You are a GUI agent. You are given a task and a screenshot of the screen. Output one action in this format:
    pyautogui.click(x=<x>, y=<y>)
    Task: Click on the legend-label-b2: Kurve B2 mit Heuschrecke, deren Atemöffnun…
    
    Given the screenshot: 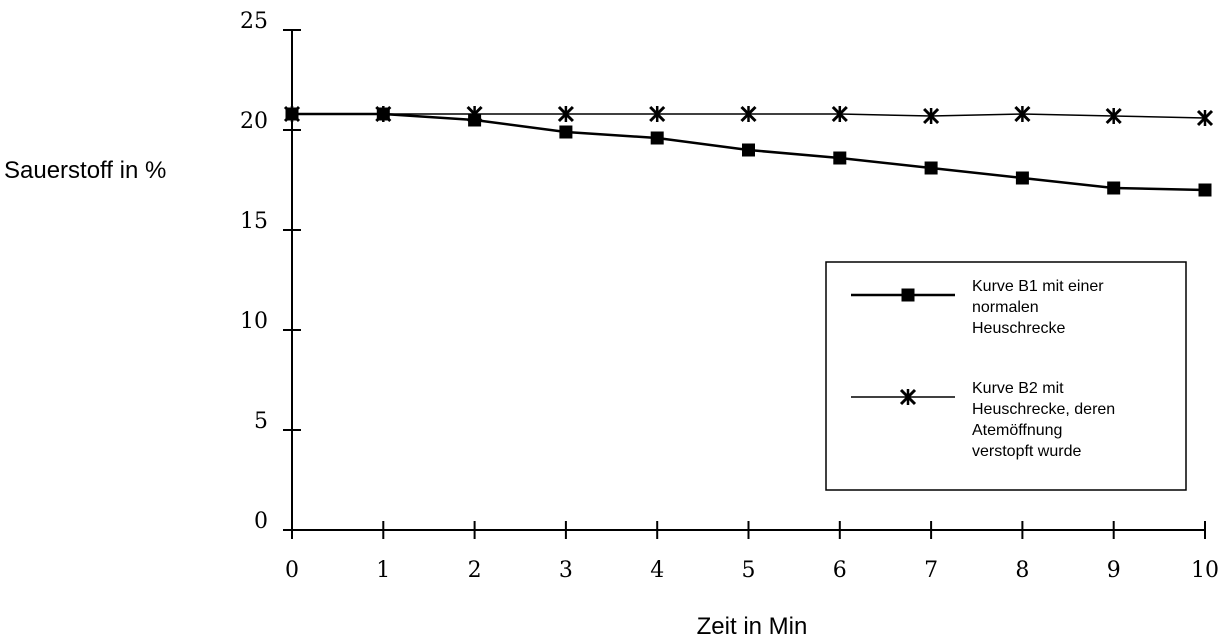 What is the action you would take?
    pyautogui.click(x=1043, y=420)
    